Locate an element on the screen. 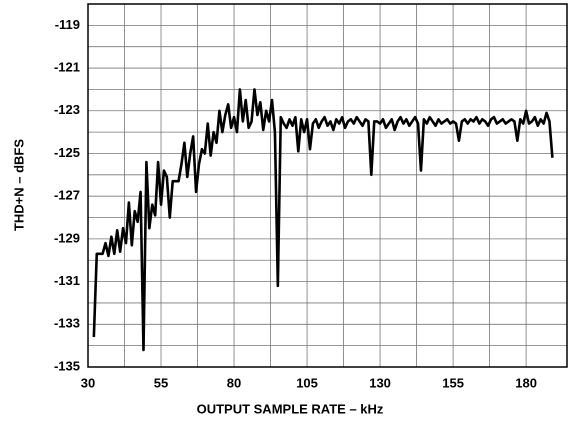 This screenshot has height=423, width=579. x-tick-label: 155 is located at coordinates (453, 382).